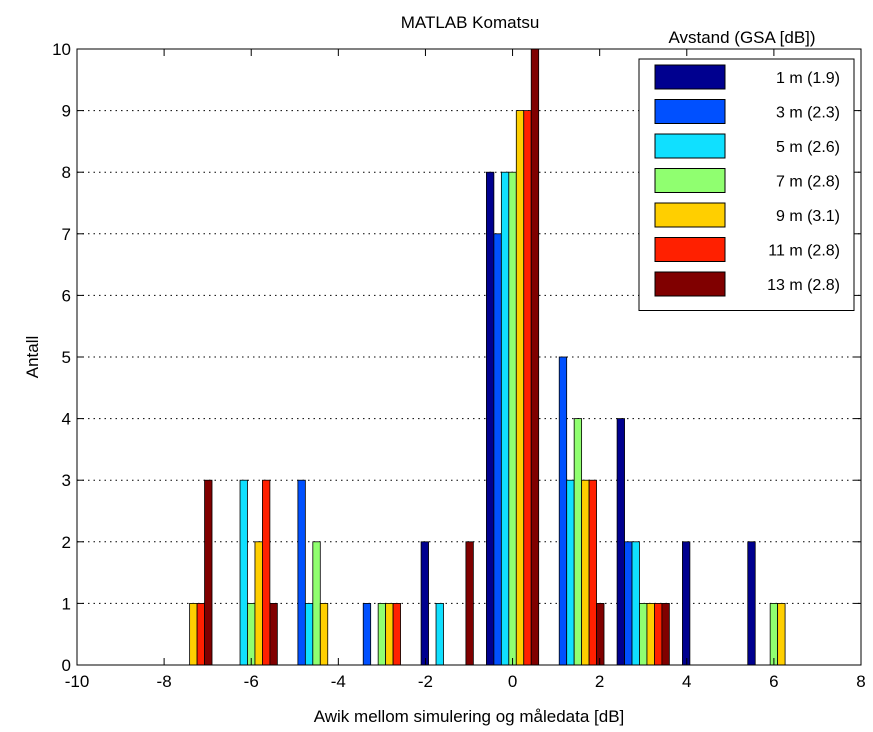  What do you see at coordinates (512, 681) in the screenshot?
I see `x-tick-label: 0` at bounding box center [512, 681].